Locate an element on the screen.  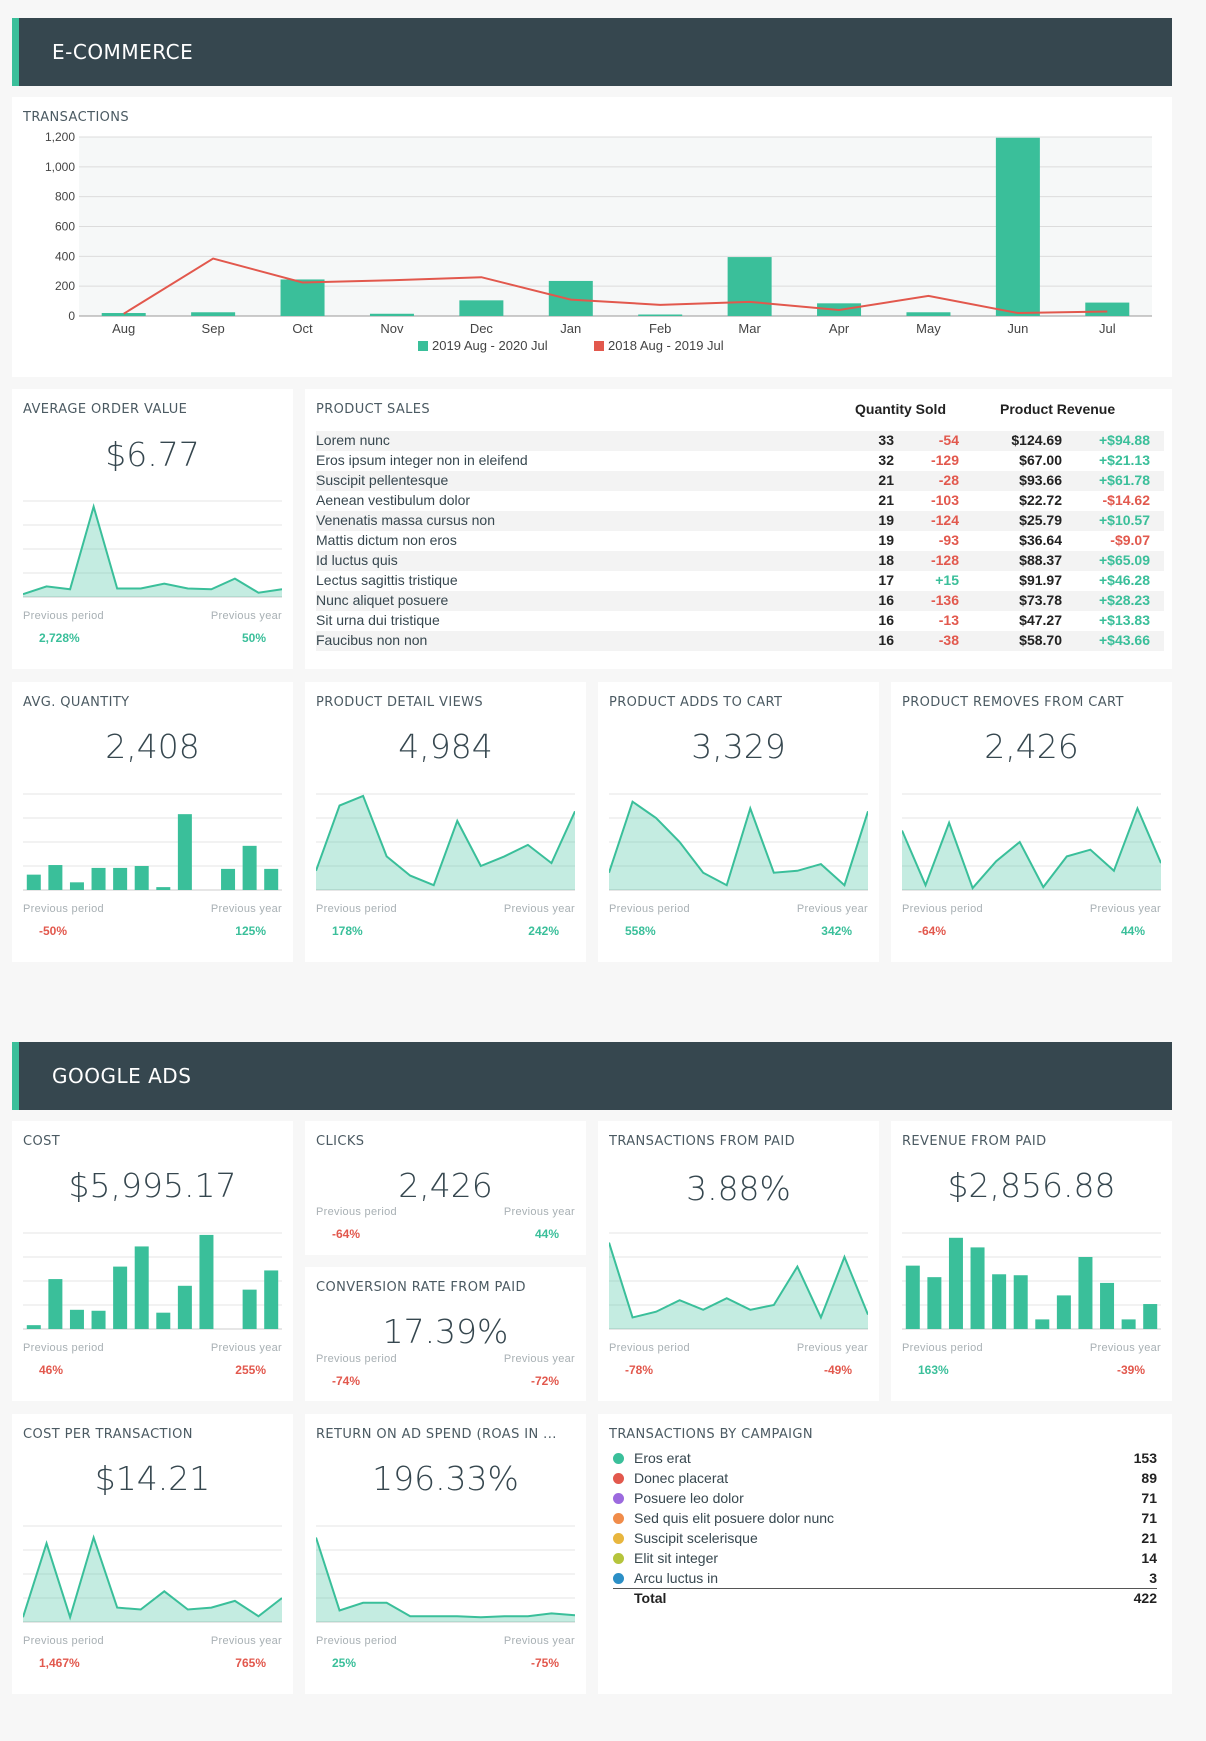
product-revenue: $58.70 is located at coordinates (1040, 640).